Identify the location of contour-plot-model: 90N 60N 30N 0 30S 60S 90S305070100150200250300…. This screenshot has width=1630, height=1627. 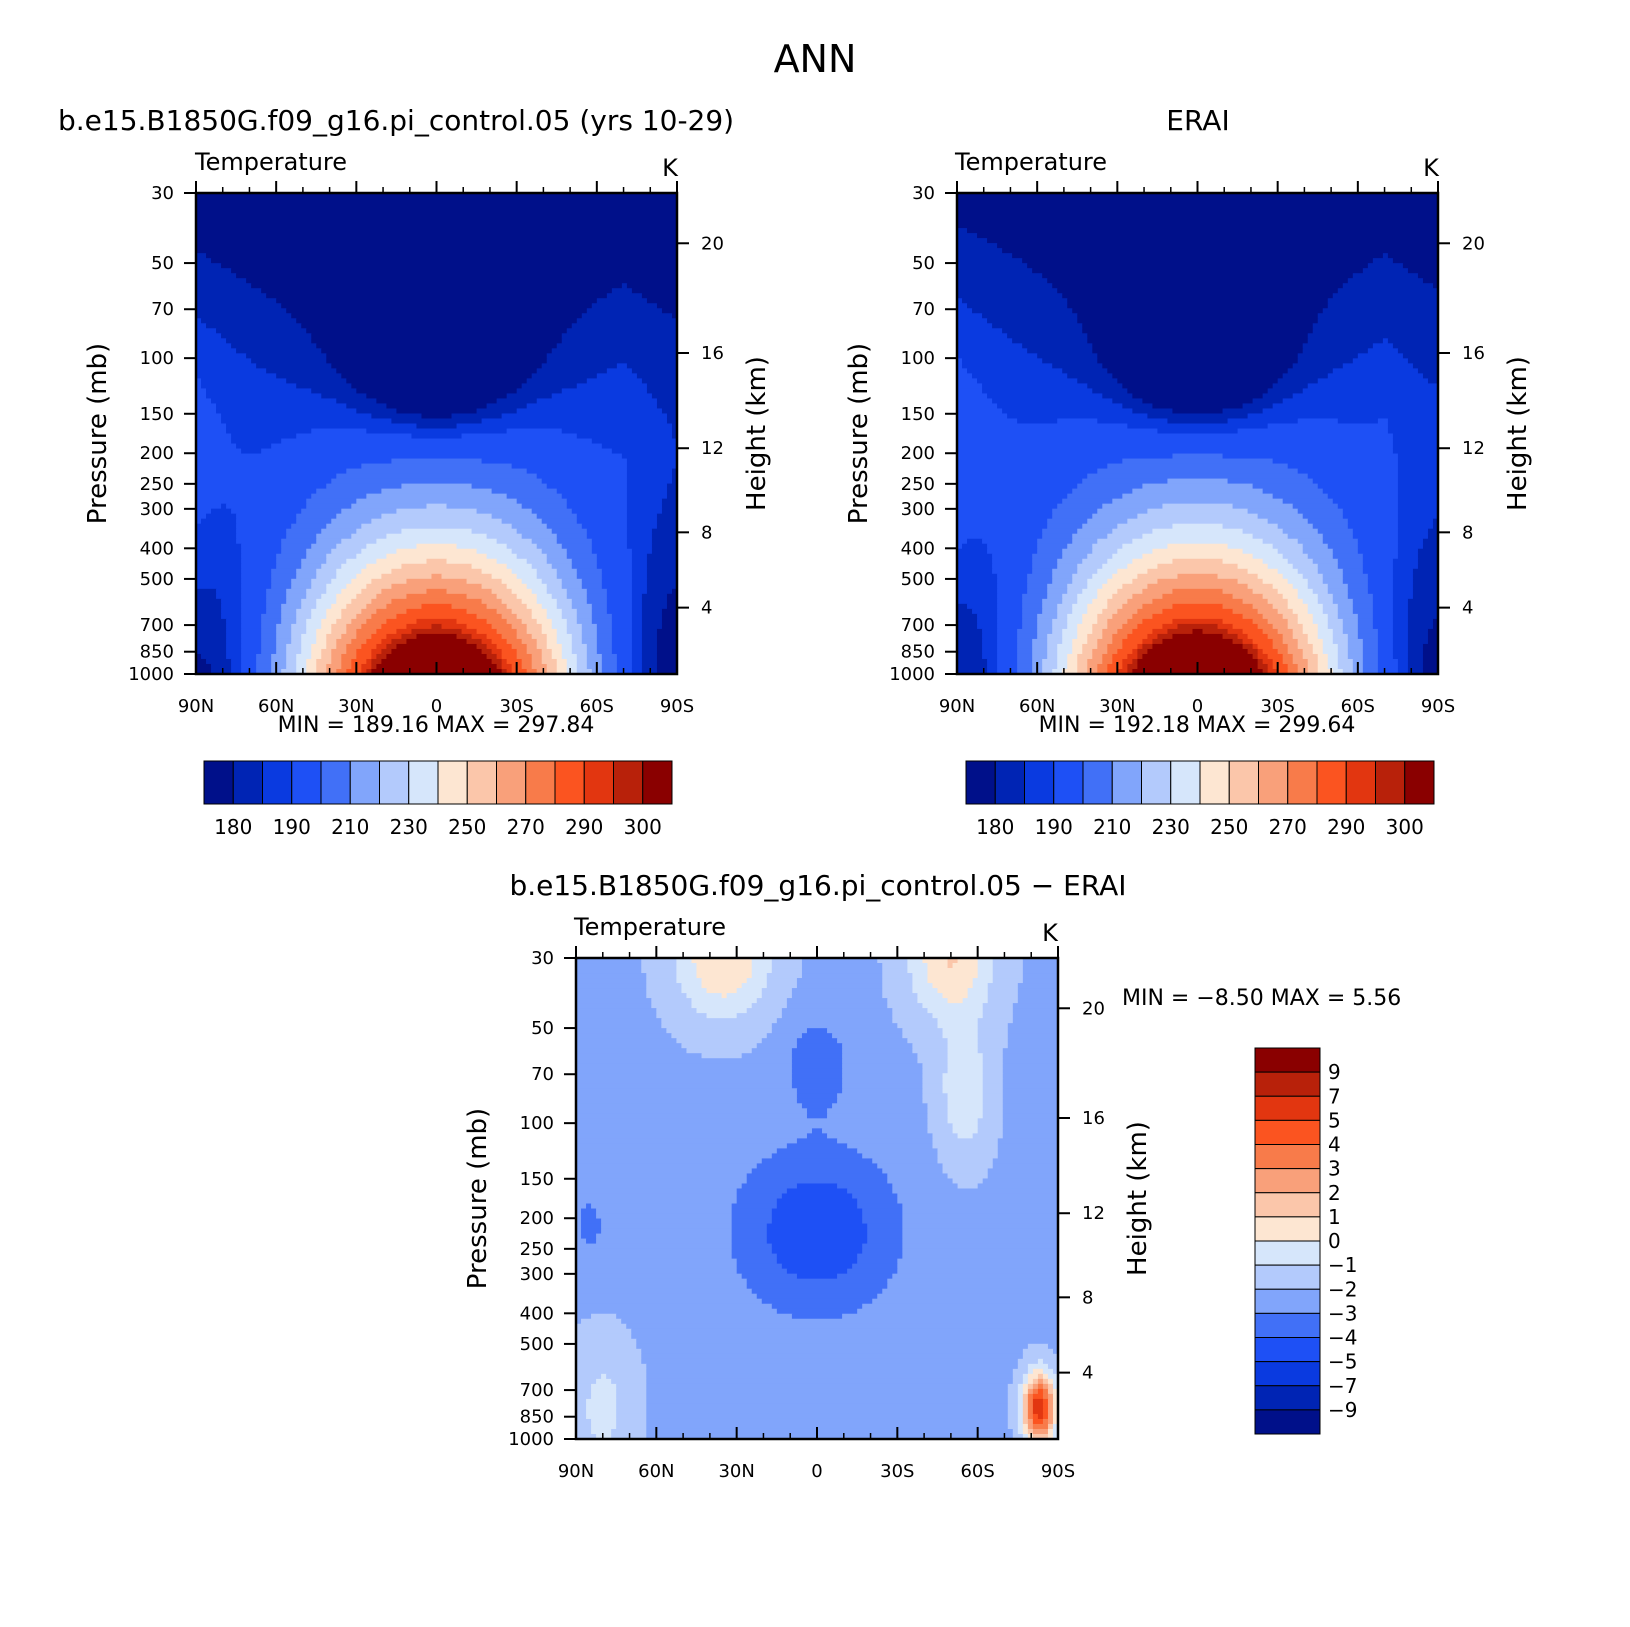
(427, 449).